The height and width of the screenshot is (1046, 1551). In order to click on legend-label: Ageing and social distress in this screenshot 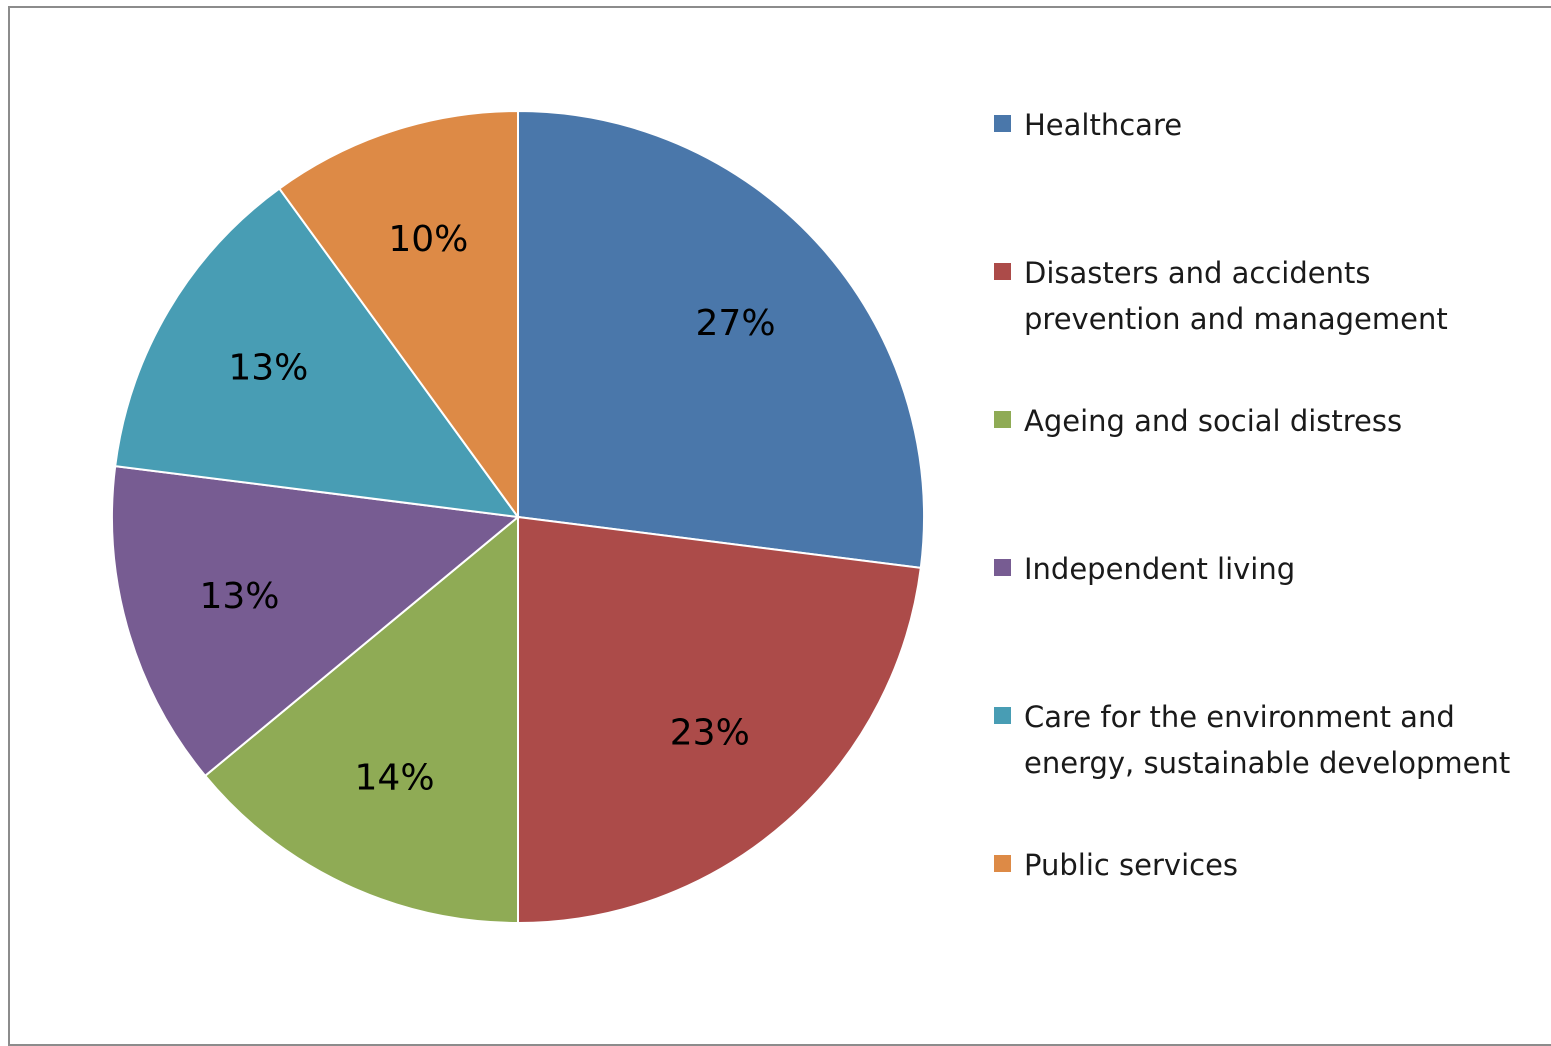, I will do `click(1213, 421)`.